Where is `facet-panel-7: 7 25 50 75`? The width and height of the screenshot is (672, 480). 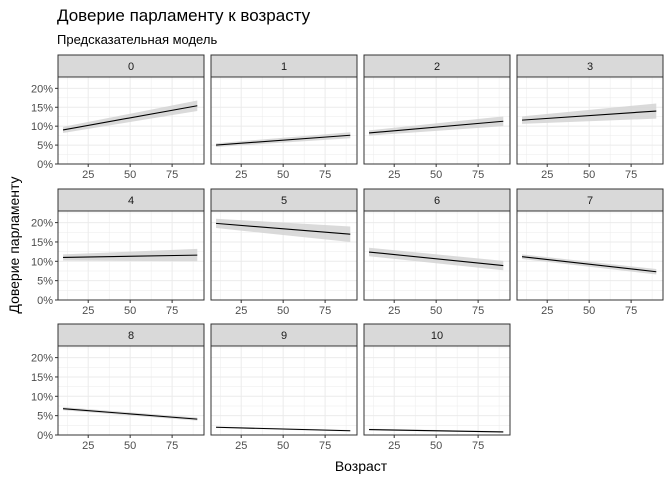
facet-panel-7: 7 25 50 75 is located at coordinates (590, 252).